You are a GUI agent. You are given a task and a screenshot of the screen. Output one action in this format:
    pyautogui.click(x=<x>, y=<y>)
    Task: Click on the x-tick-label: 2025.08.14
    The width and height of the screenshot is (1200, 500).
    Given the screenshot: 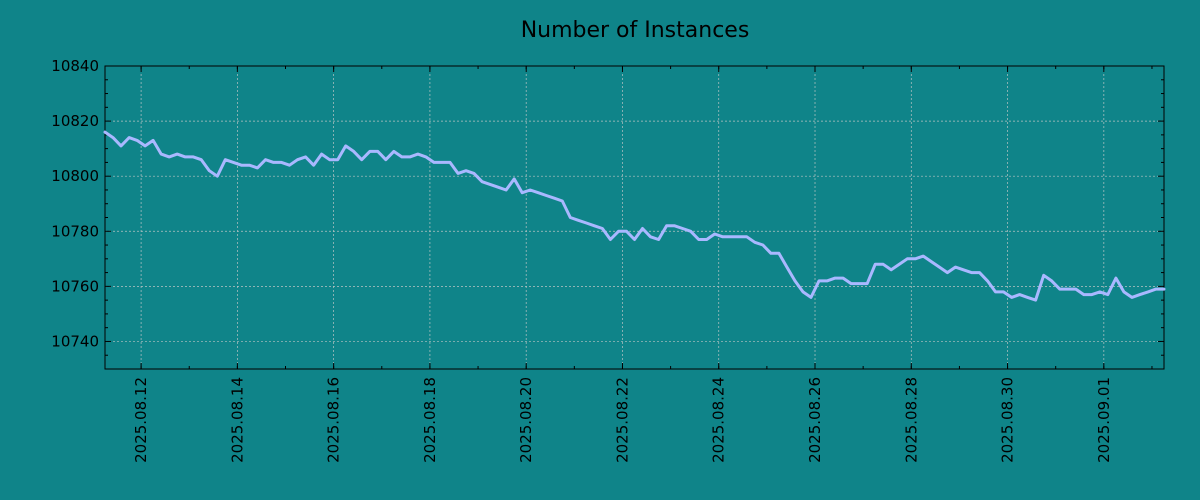 What is the action you would take?
    pyautogui.click(x=237, y=420)
    